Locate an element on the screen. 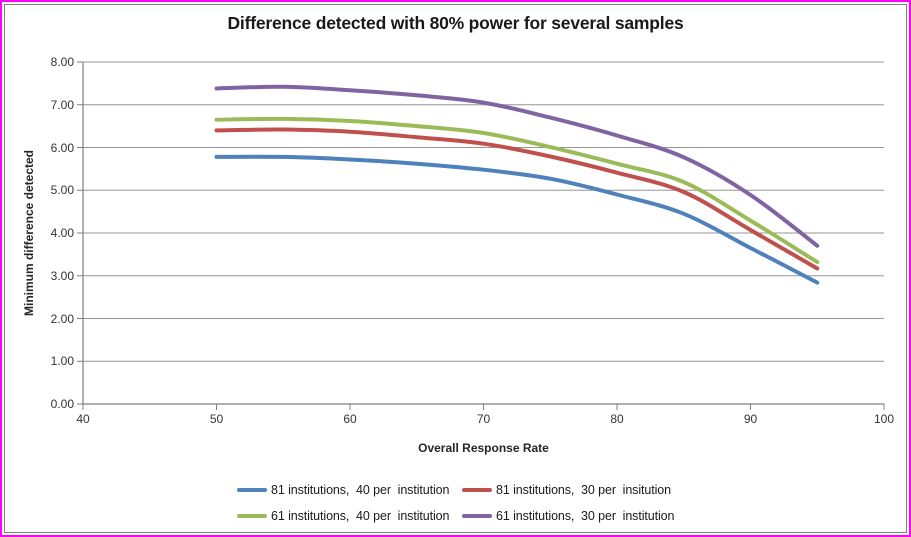 This screenshot has width=911, height=537. y-tick-label: 7.00 is located at coordinates (62, 104).